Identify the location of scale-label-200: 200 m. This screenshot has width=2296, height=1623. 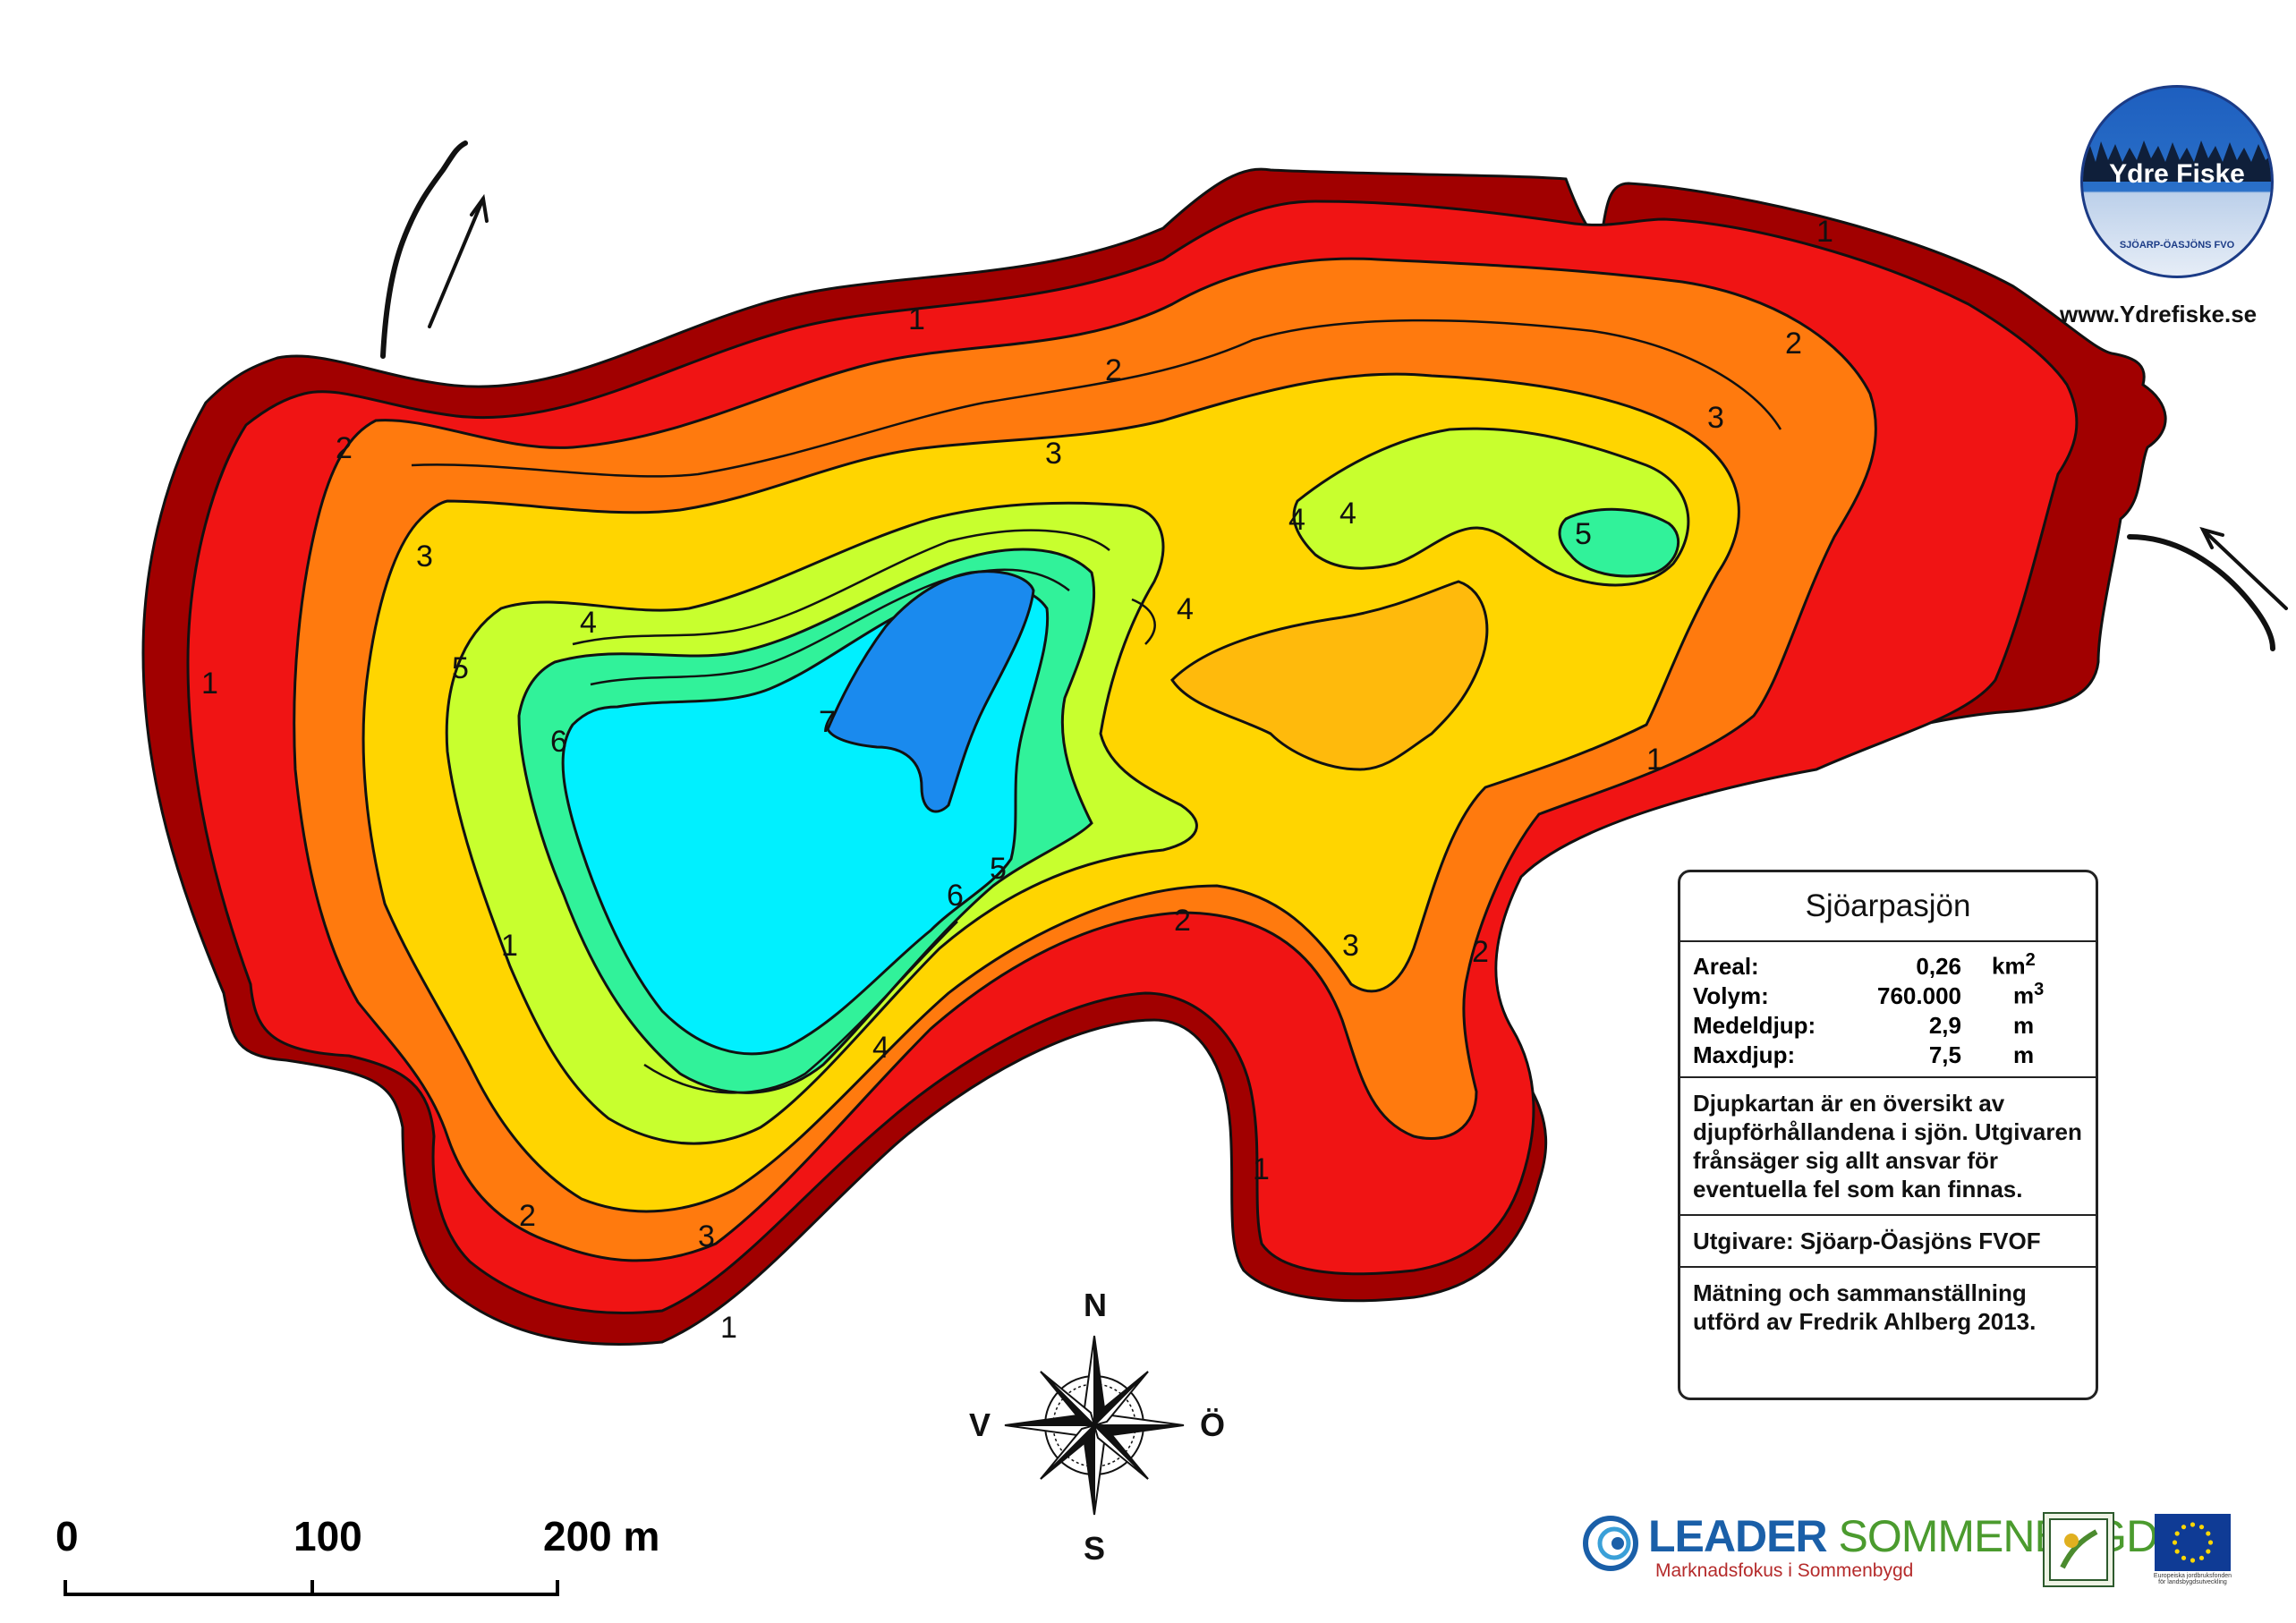
(601, 1536).